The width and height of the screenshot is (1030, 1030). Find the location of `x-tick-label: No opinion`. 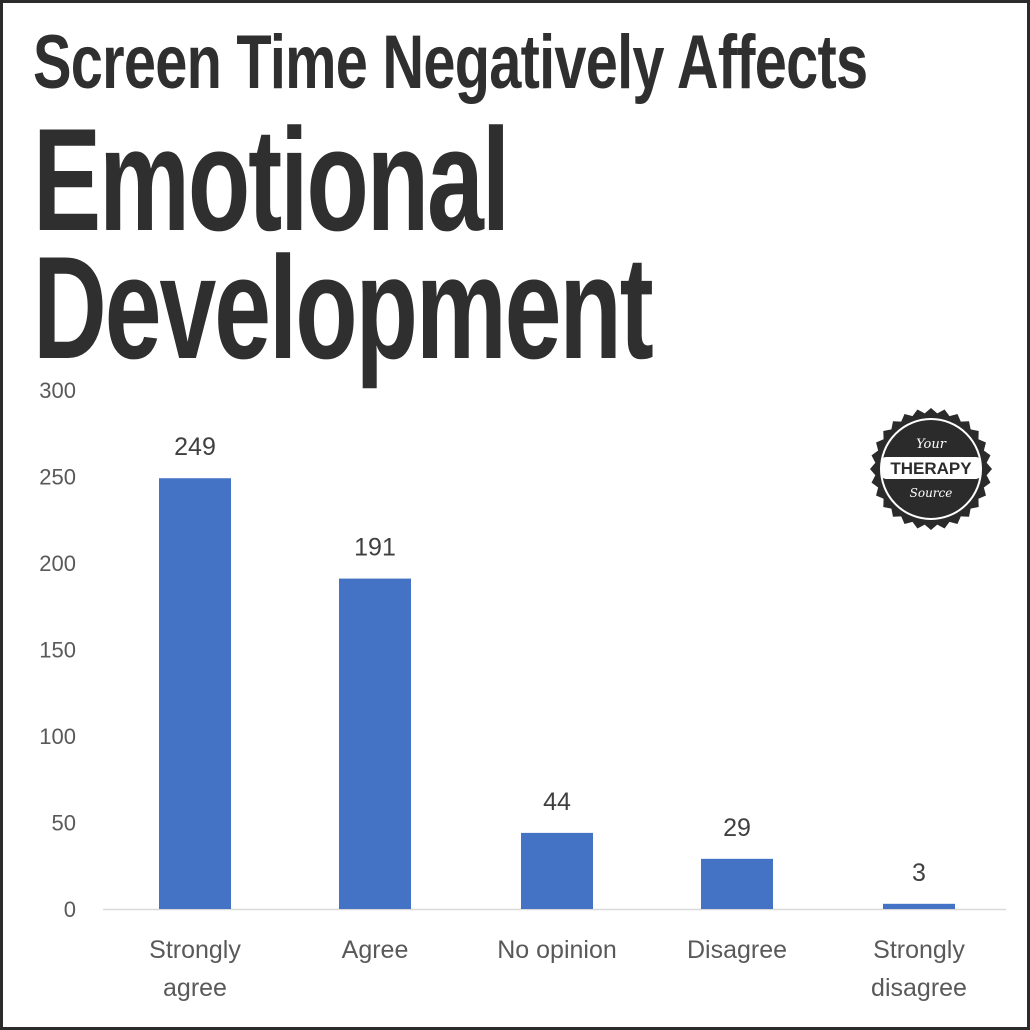

x-tick-label: No opinion is located at coordinates (557, 950).